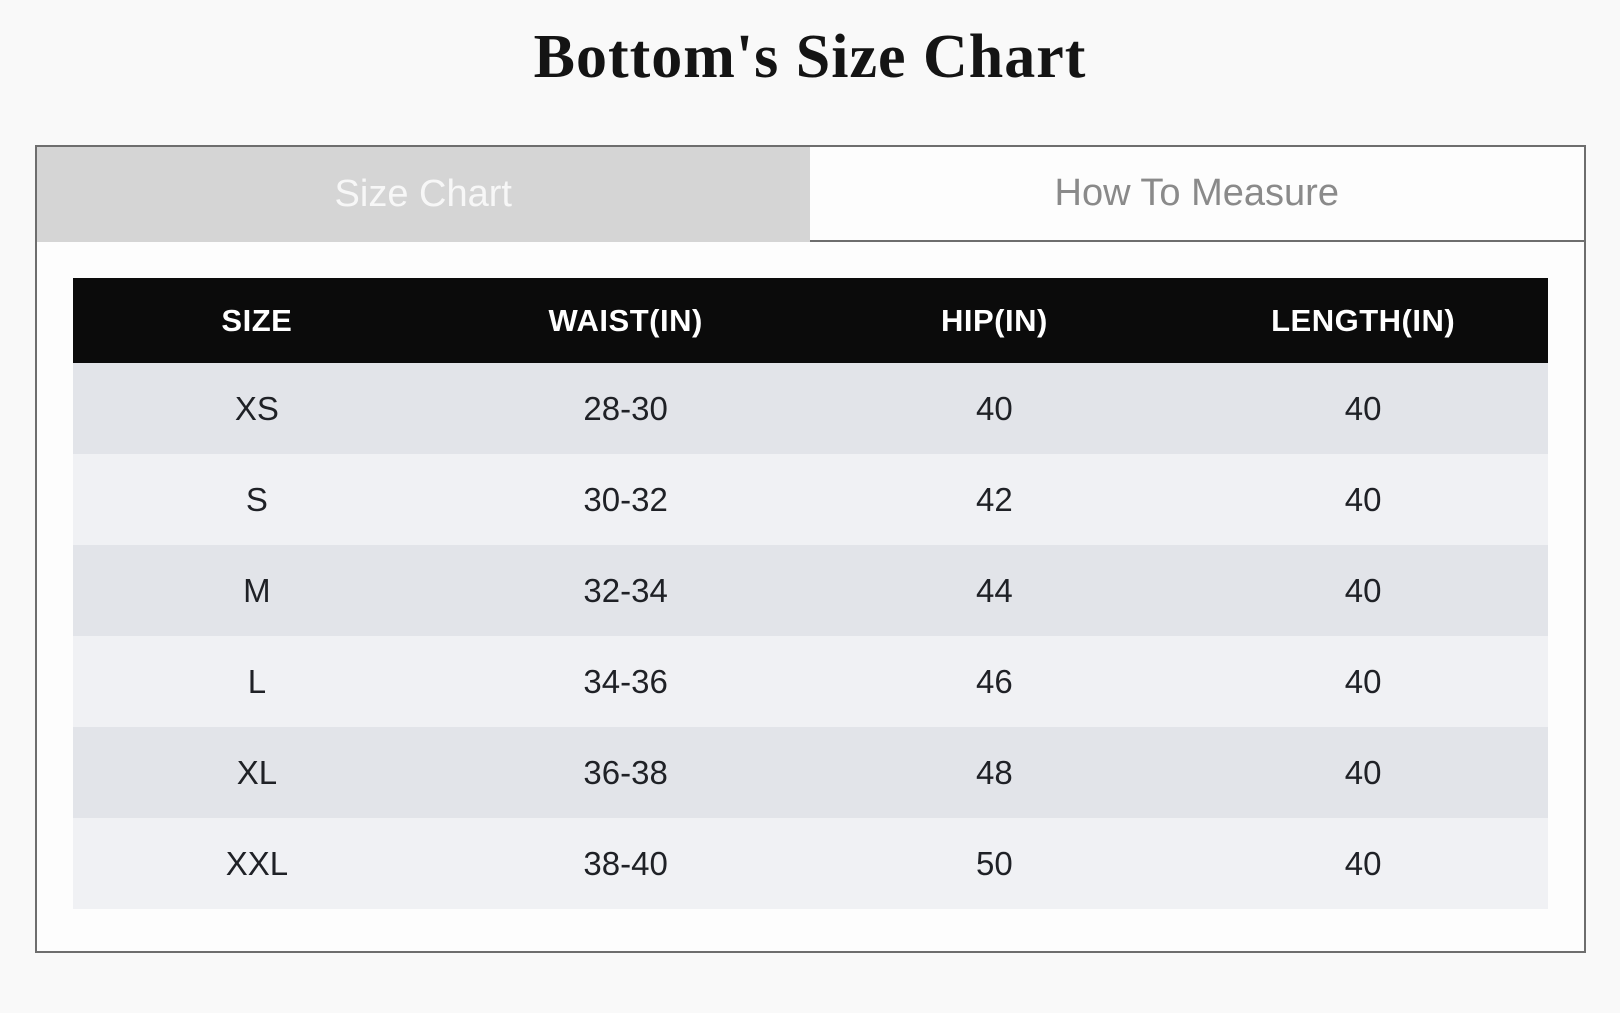 The image size is (1620, 1013). Describe the element at coordinates (257, 863) in the screenshot. I see `cell-size: XXL` at that location.